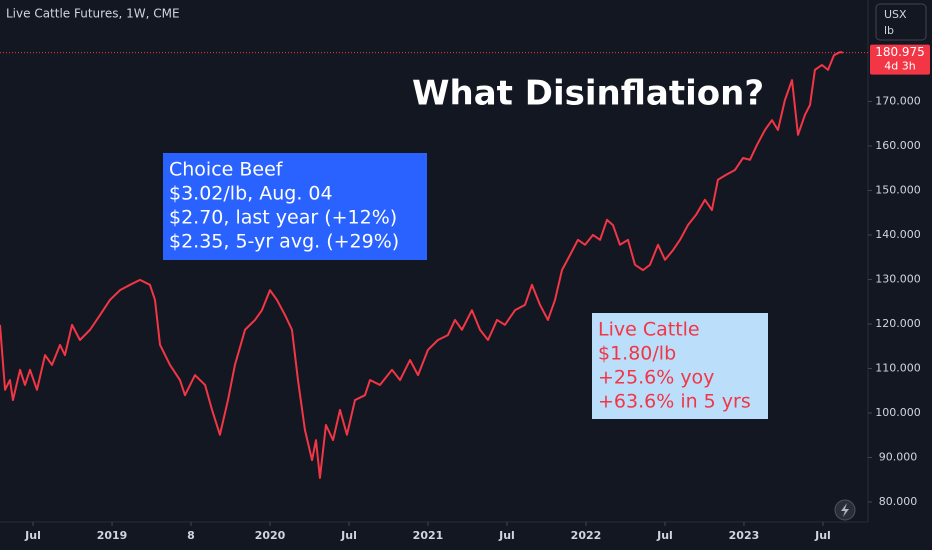 Image resolution: width=932 pixels, height=550 pixels. Describe the element at coordinates (744, 535) in the screenshot. I see `x-tick-label: 2023` at that location.